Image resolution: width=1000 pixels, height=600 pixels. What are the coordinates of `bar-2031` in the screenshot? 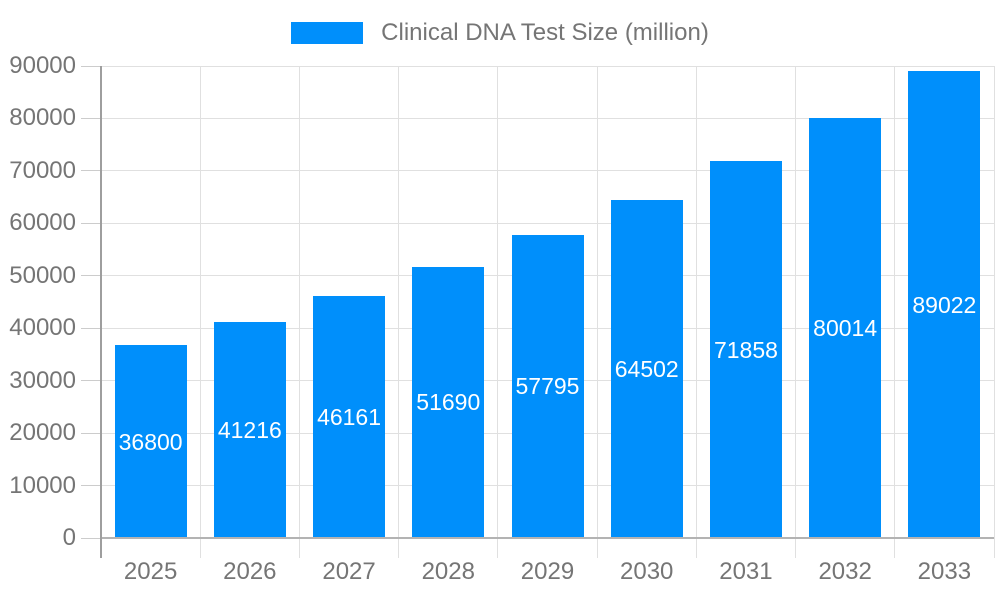 It's located at (745, 349).